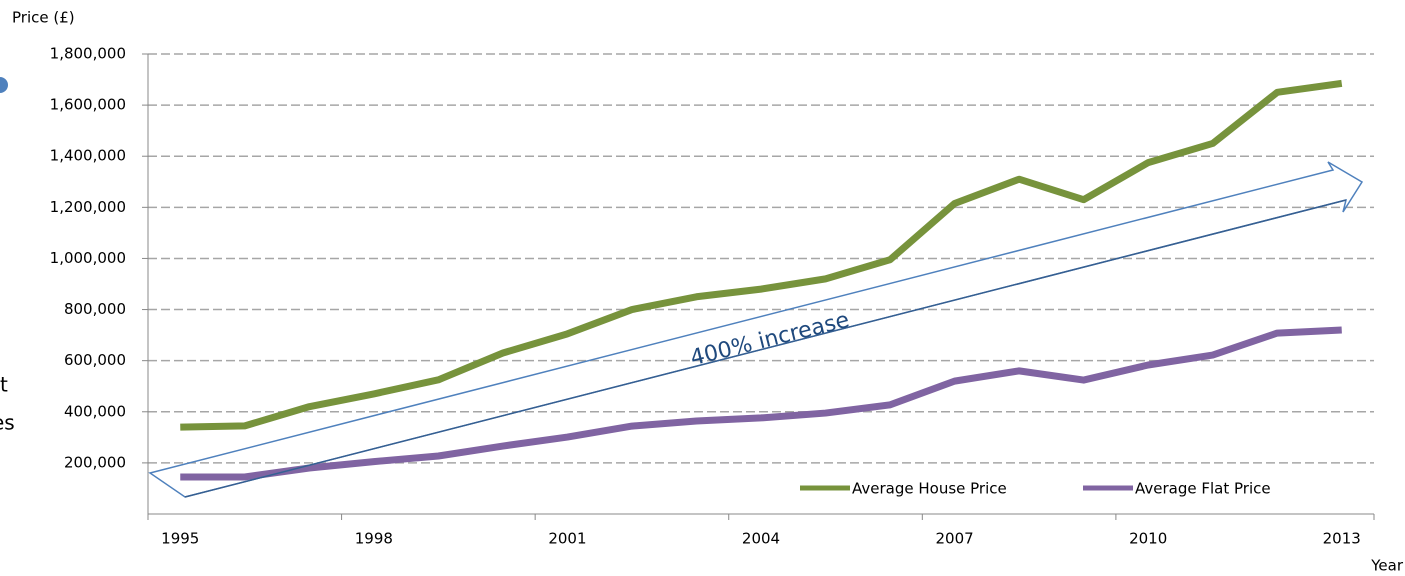  What do you see at coordinates (929, 489) in the screenshot?
I see `legend-label: Average House Price` at bounding box center [929, 489].